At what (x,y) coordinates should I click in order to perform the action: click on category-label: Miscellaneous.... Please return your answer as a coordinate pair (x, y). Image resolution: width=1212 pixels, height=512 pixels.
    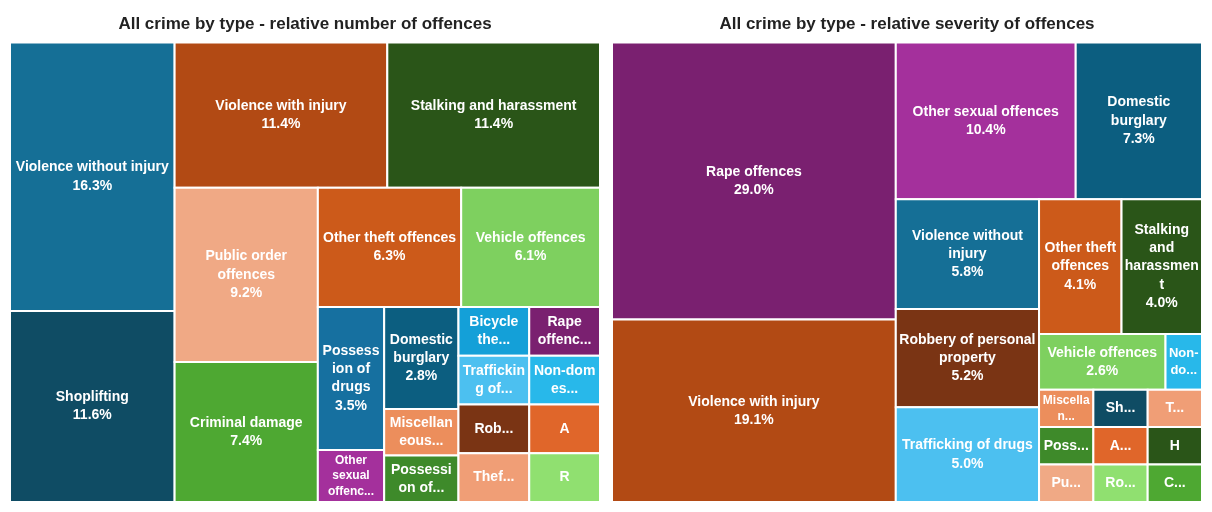
    Looking at the image, I should click on (421, 431).